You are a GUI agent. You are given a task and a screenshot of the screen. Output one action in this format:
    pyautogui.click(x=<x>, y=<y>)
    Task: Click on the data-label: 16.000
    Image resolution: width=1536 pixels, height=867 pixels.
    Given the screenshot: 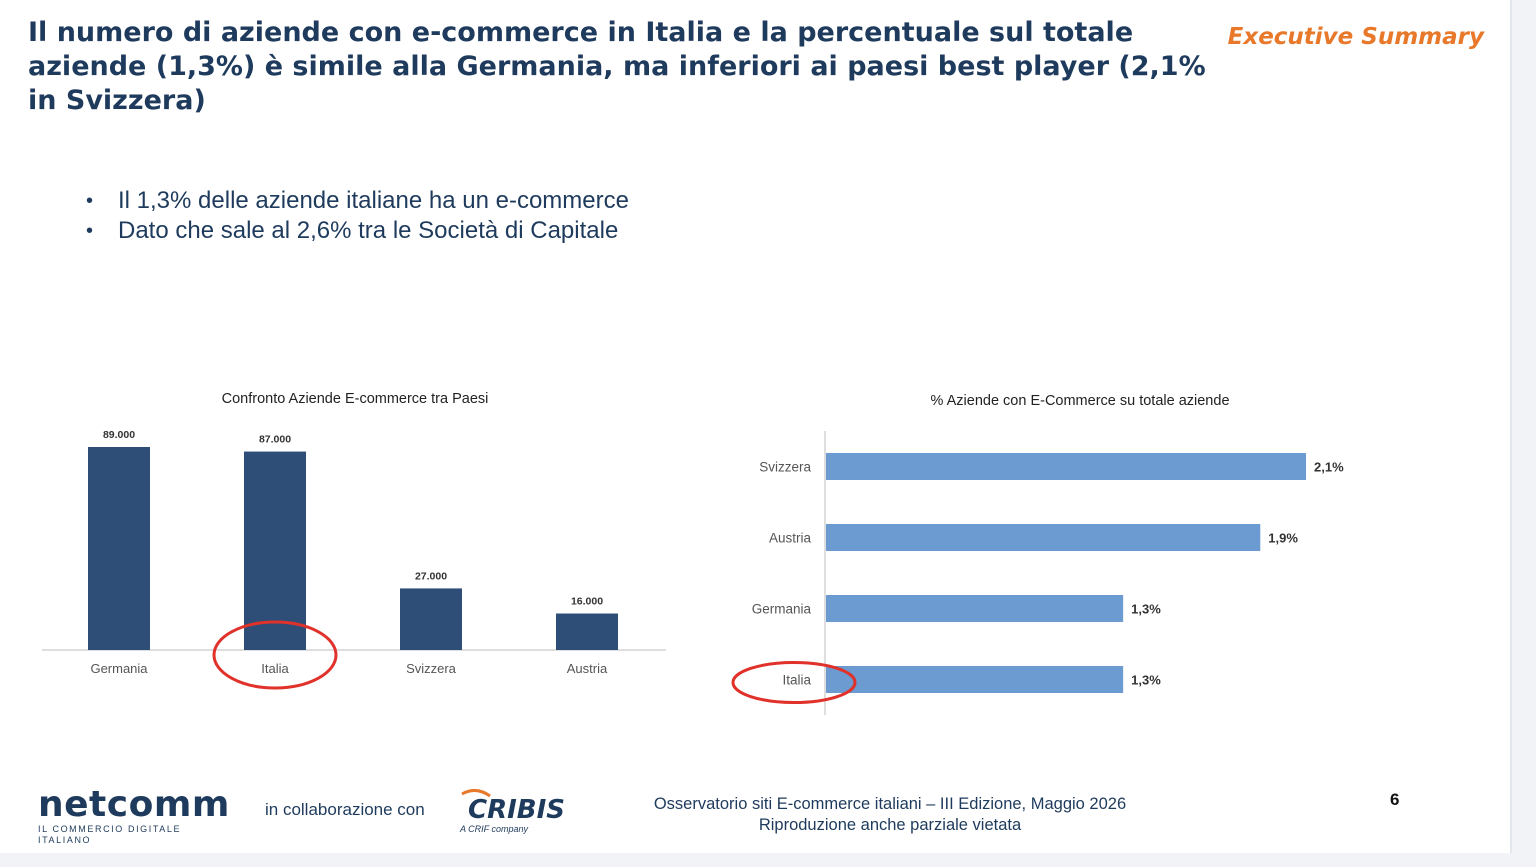 What is the action you would take?
    pyautogui.click(x=587, y=602)
    